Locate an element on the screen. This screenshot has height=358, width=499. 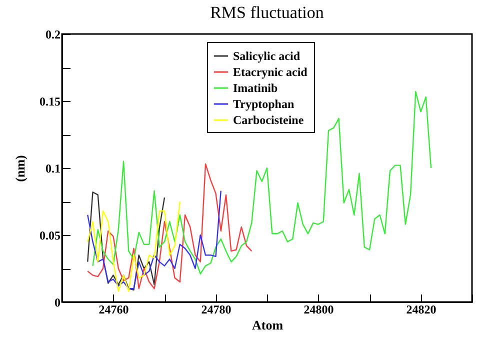
chart-title: RMS fluctuation is located at coordinates (267, 12).